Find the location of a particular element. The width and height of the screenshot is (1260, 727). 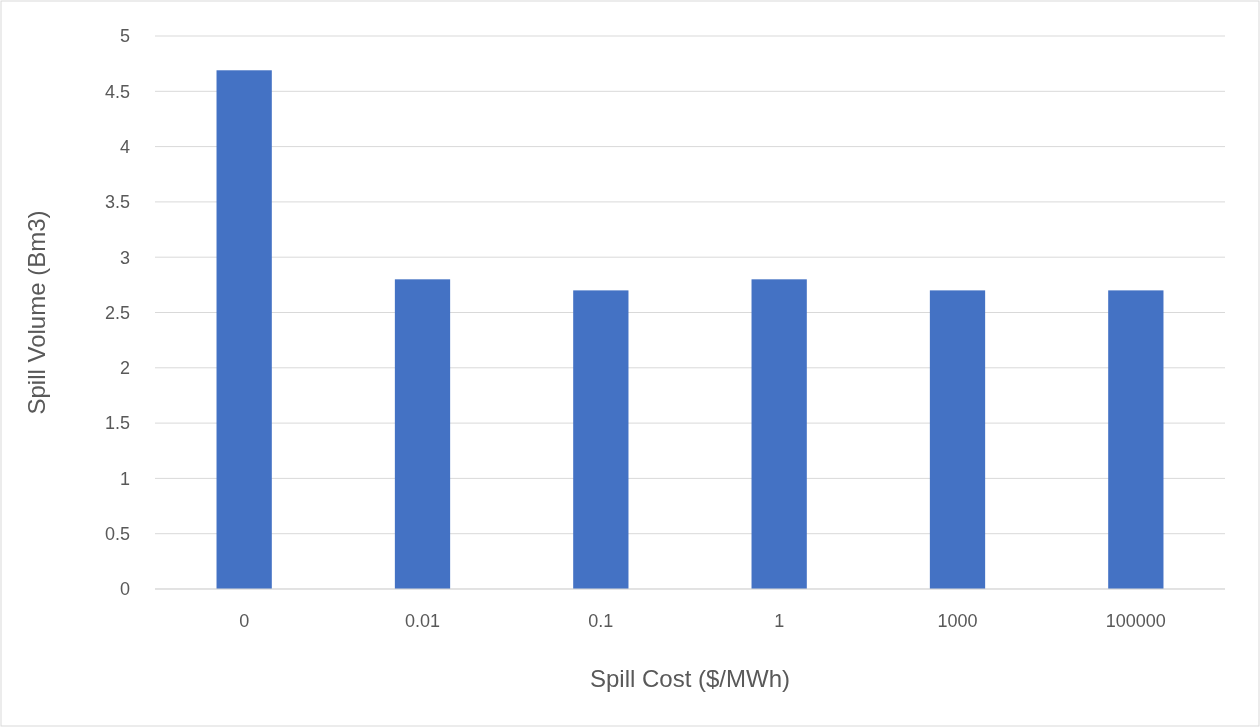

x-tick-label: 1000 is located at coordinates (957, 621).